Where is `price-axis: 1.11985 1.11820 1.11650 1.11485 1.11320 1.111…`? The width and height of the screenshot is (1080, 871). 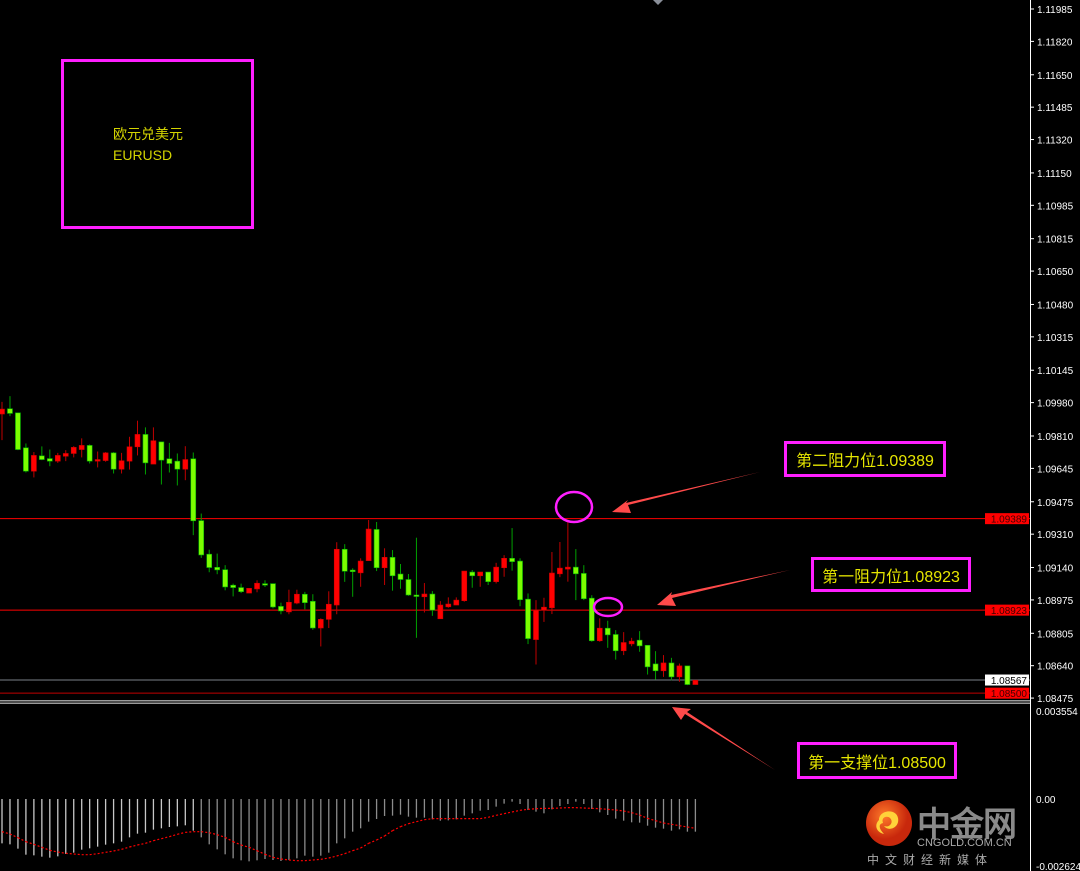
price-axis: 1.11985 1.11820 1.11650 1.11485 1.11320 1.111… is located at coordinates (1032, 435).